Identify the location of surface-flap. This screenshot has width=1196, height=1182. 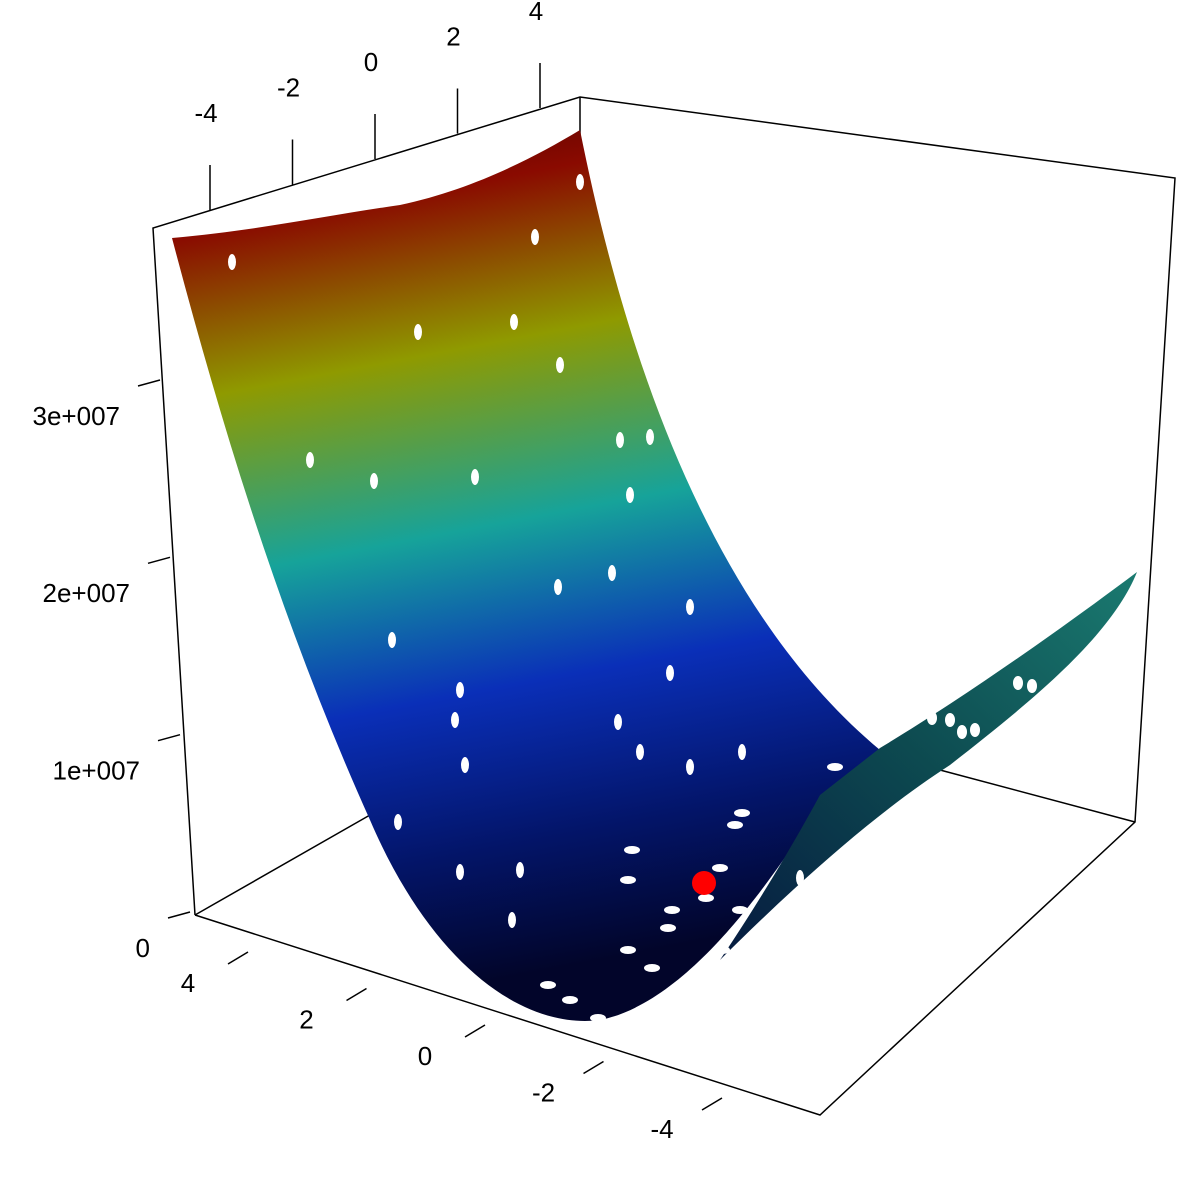
(928, 766).